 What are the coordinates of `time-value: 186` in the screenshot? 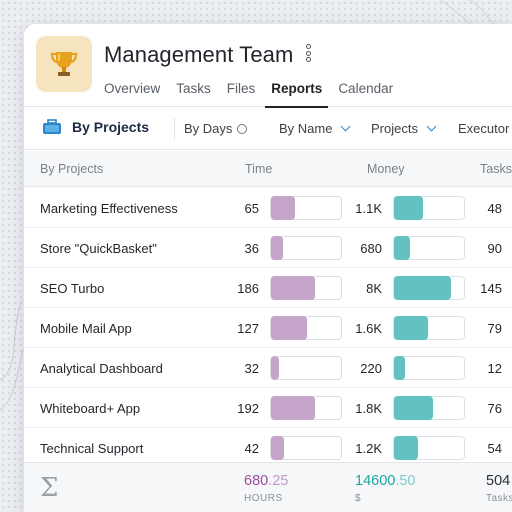 It's located at (248, 288).